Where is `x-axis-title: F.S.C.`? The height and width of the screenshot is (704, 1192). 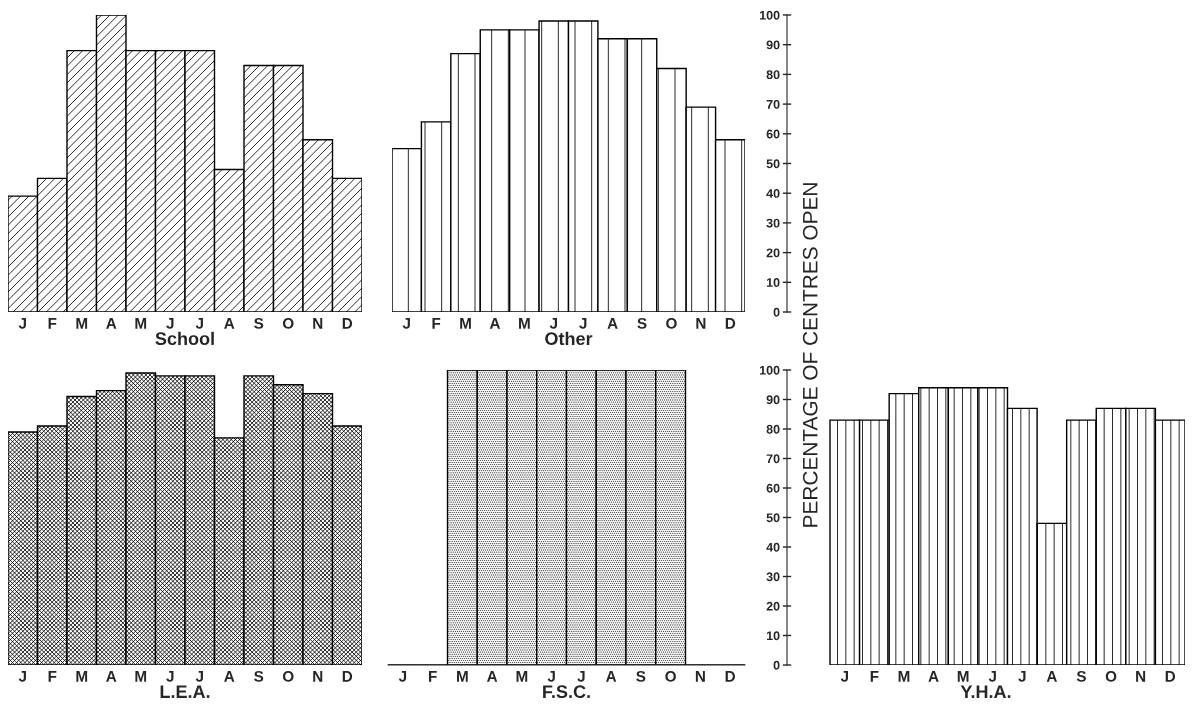 x-axis-title: F.S.C. is located at coordinates (566, 692).